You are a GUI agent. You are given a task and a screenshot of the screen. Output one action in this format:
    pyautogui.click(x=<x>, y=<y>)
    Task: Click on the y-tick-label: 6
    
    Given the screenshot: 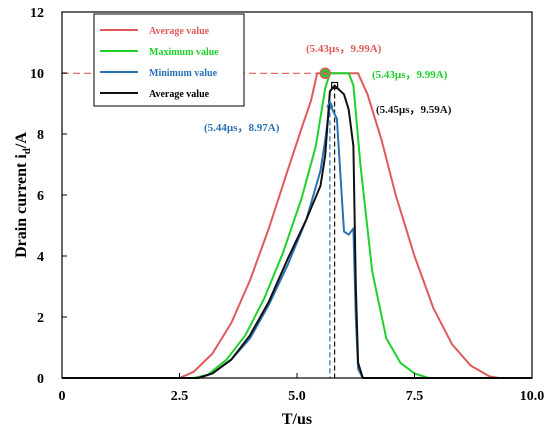 What is the action you would take?
    pyautogui.click(x=40, y=196)
    